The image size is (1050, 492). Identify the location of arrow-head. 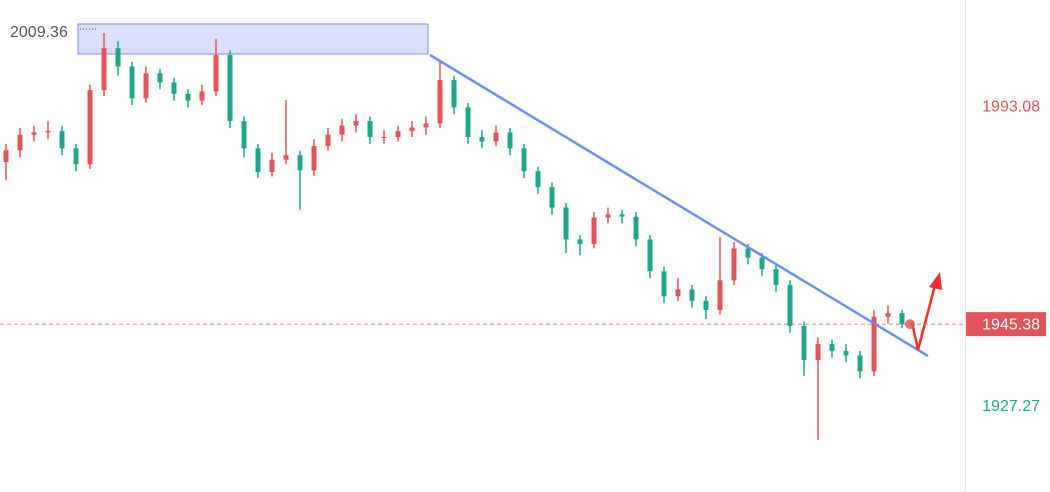
(935, 281).